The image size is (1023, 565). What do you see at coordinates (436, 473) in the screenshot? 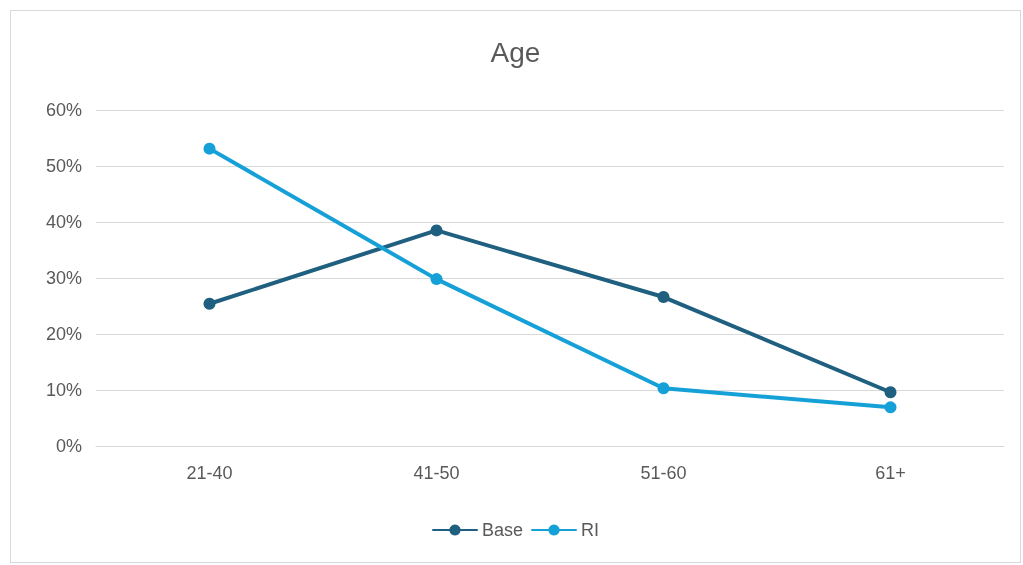
I see `x-tick-label: 41-50` at bounding box center [436, 473].